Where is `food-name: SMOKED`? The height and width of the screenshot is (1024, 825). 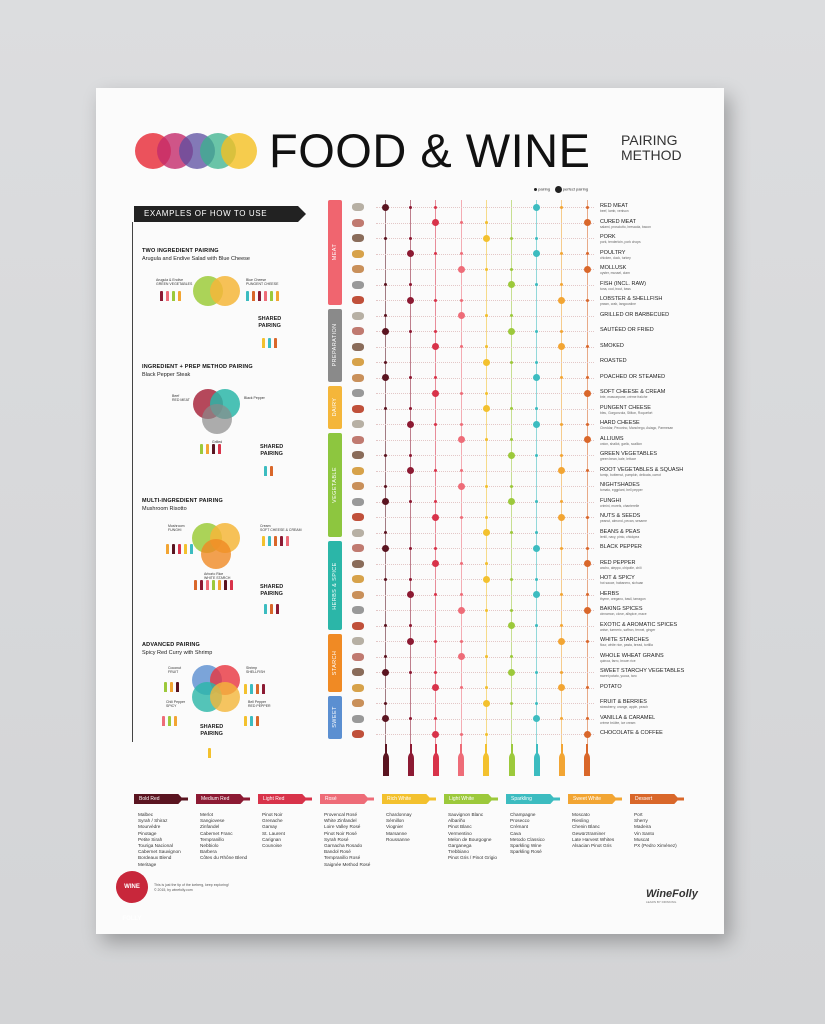 food-name: SMOKED is located at coordinates (612, 345).